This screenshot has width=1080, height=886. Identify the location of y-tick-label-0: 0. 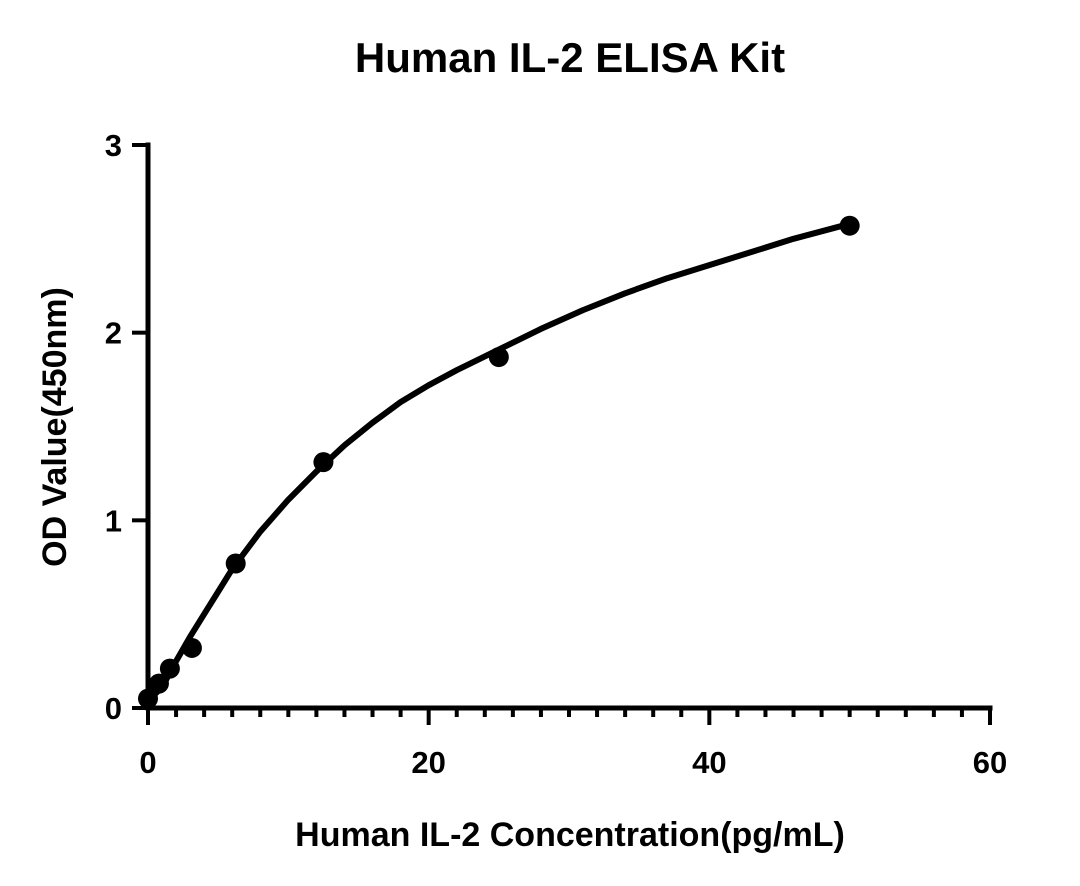
(113, 708).